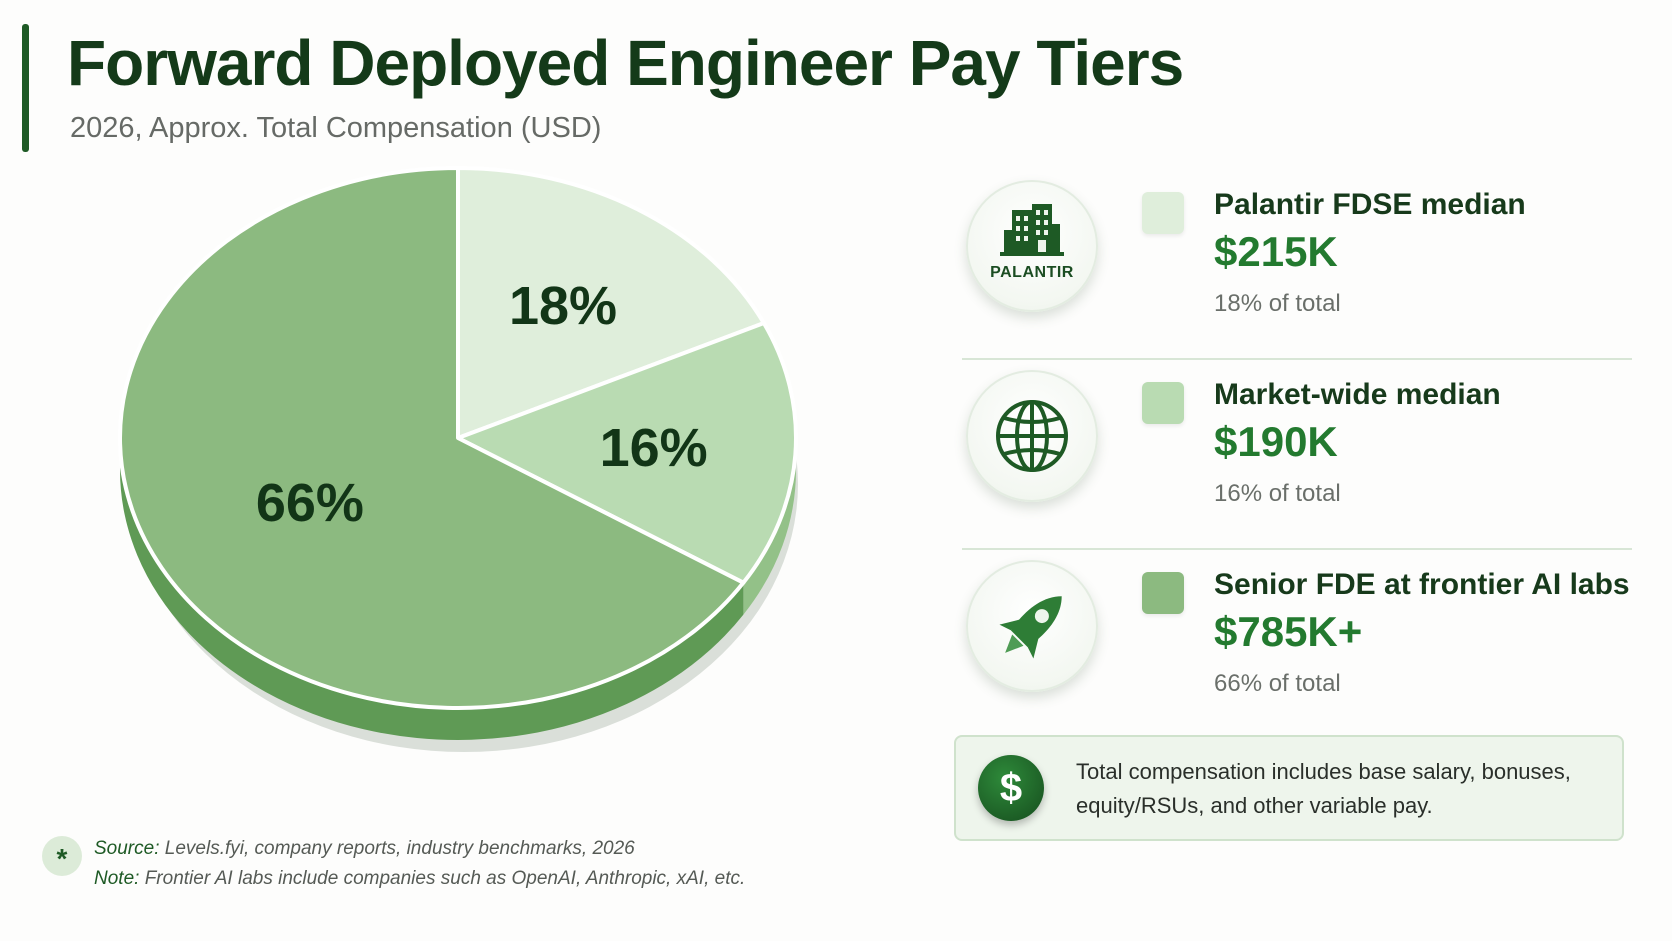  Describe the element at coordinates (1288, 631) in the screenshot. I see `legend-value: $785K+` at that location.